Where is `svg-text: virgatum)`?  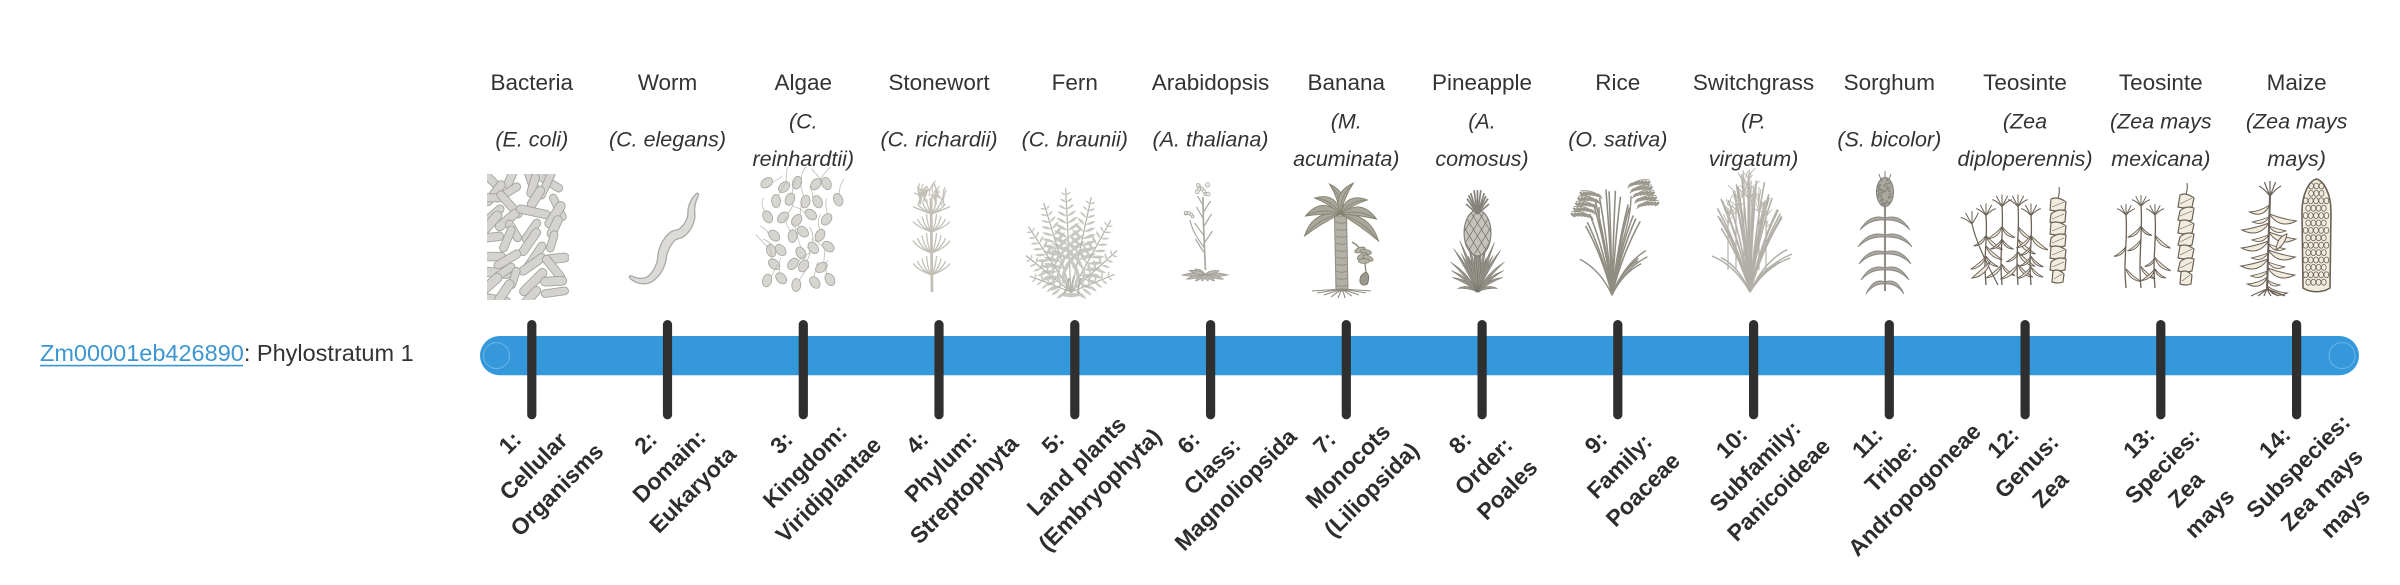 svg-text: virgatum) is located at coordinates (1754, 159).